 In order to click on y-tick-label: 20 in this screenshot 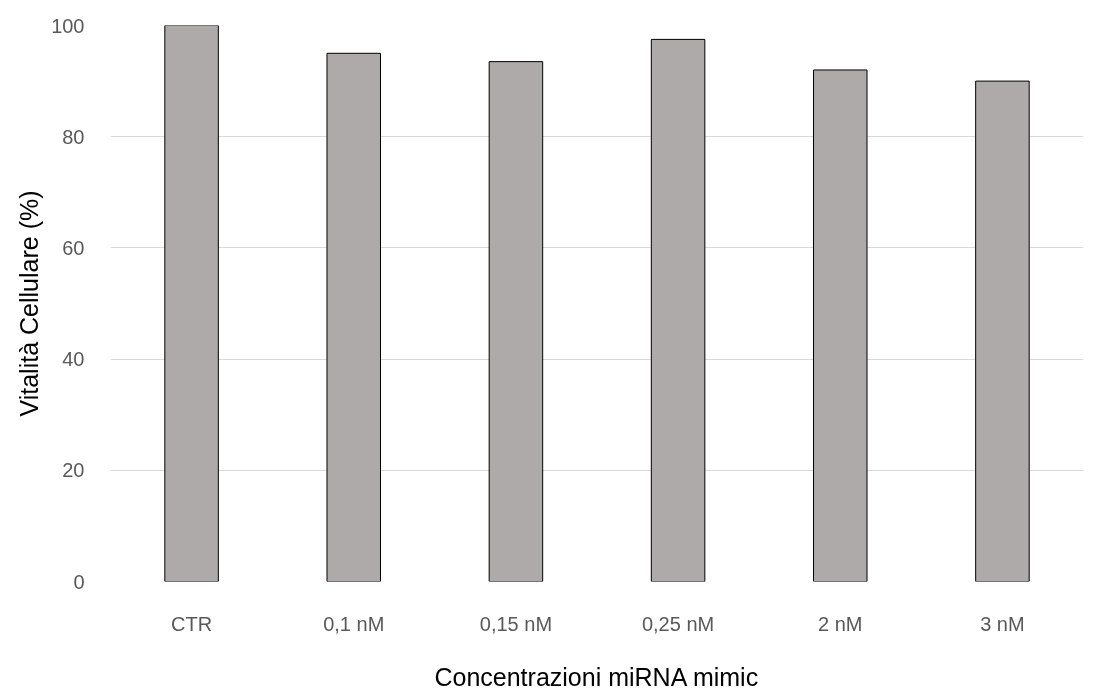, I will do `click(73, 470)`.